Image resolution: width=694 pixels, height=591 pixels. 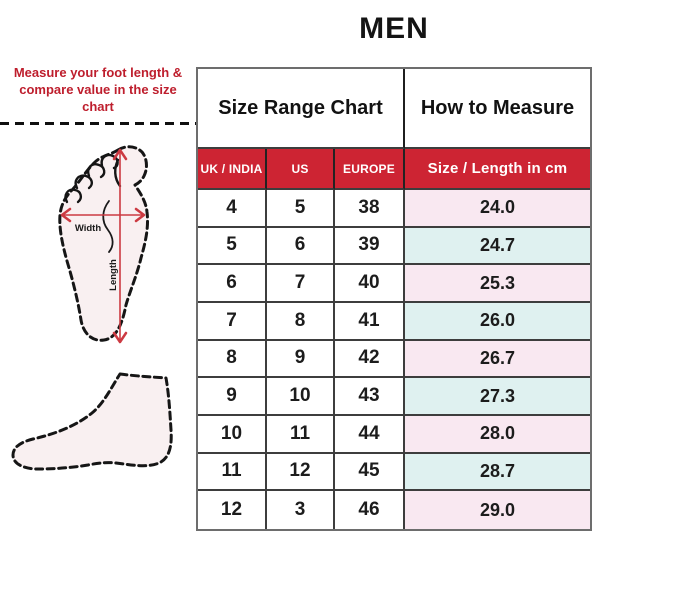 I want to click on size-cell: 43, so click(x=370, y=397).